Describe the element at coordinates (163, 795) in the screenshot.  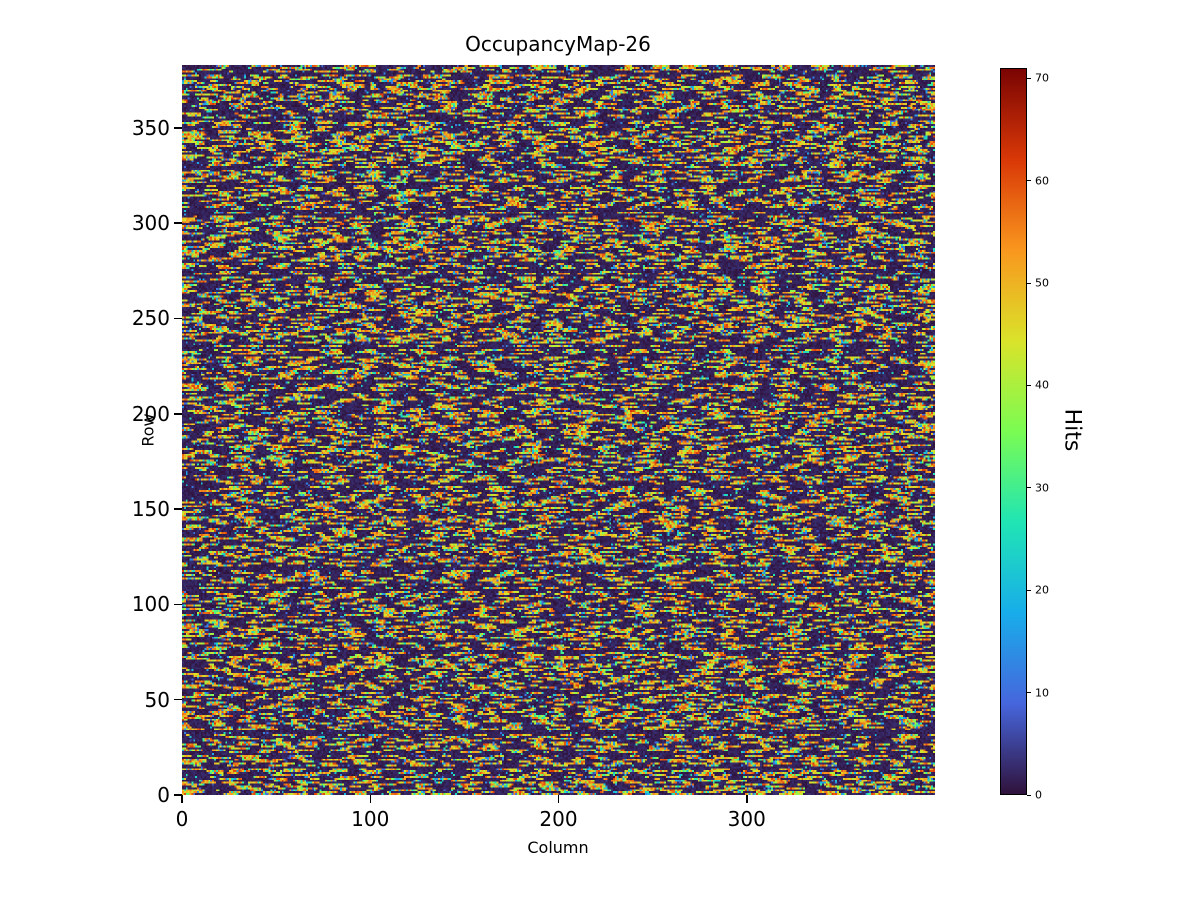
I see `y-tick-label: 0` at that location.